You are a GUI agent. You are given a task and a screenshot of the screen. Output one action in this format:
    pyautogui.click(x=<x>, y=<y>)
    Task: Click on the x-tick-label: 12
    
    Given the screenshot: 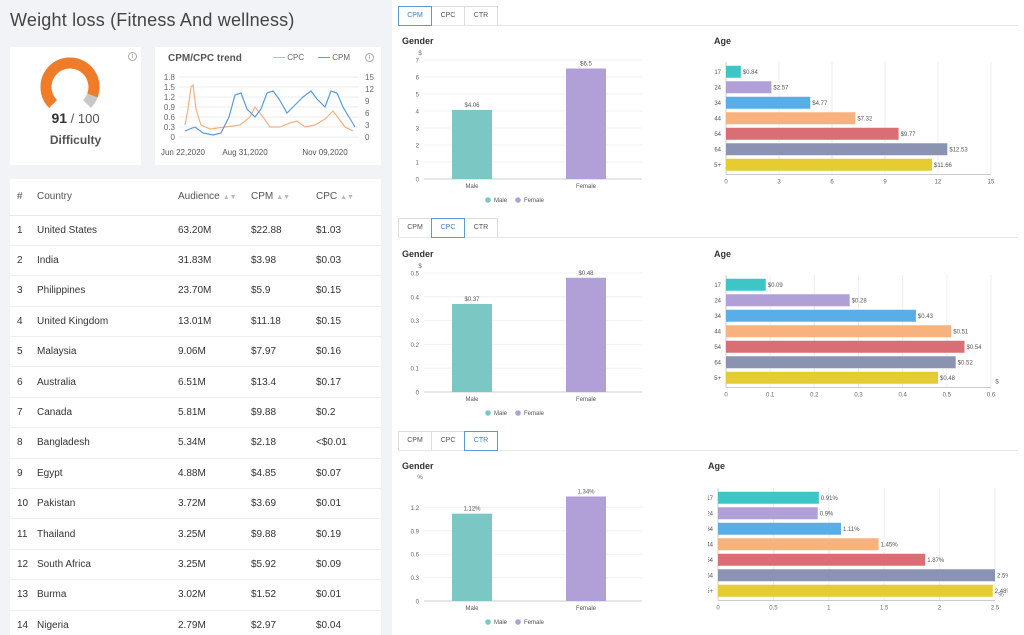 What is the action you would take?
    pyautogui.click(x=938, y=183)
    